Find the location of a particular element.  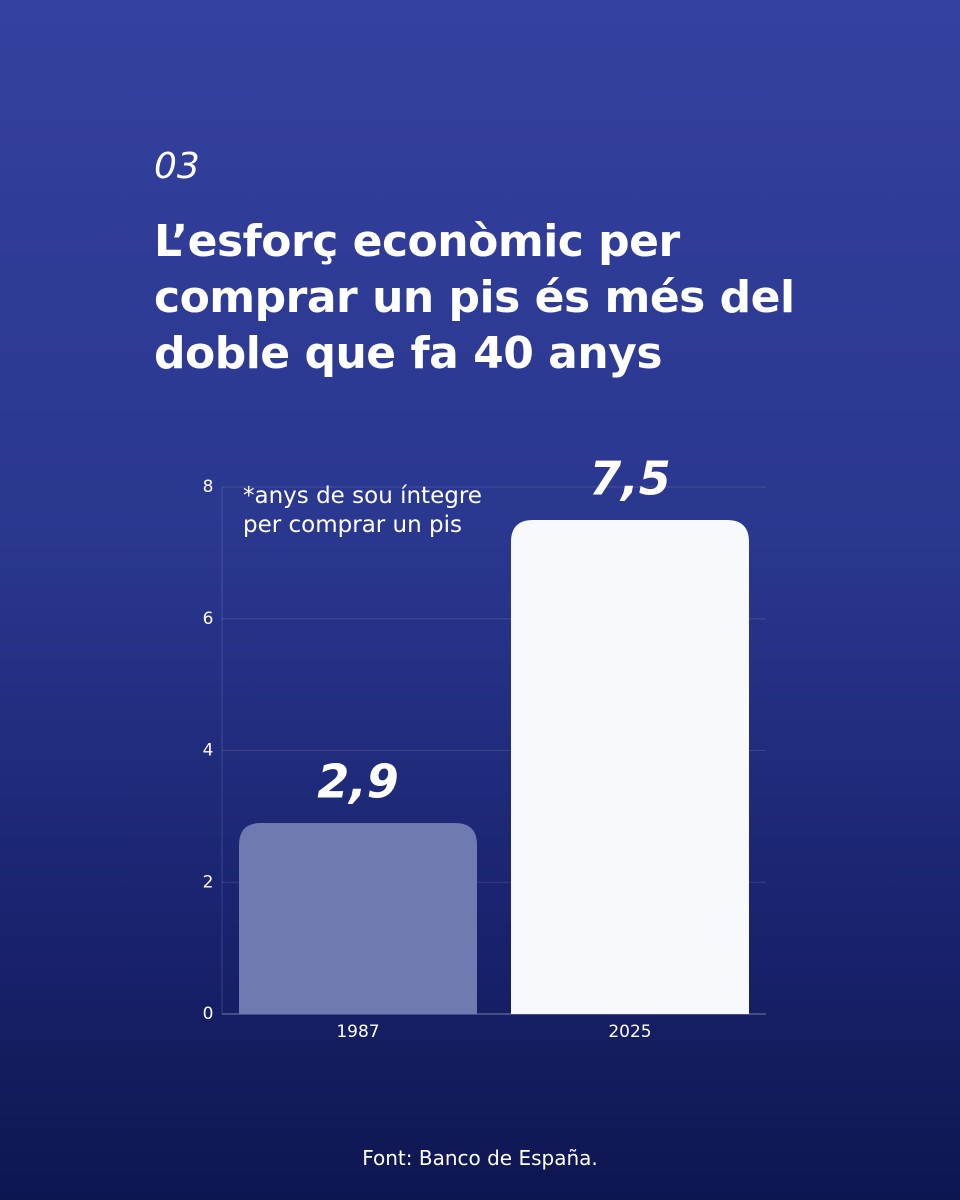

value-label: 2,9 is located at coordinates (358, 781).